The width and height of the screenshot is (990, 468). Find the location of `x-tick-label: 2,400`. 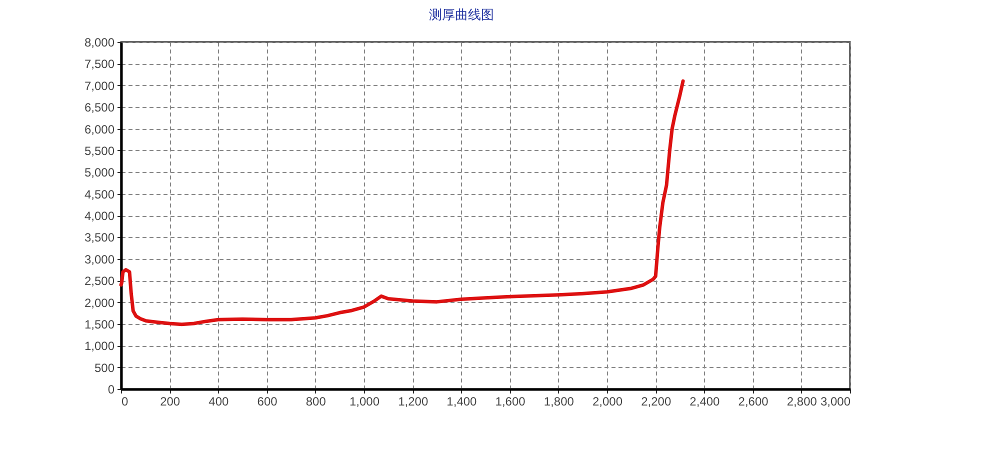

x-tick-label: 2,400 is located at coordinates (705, 401).